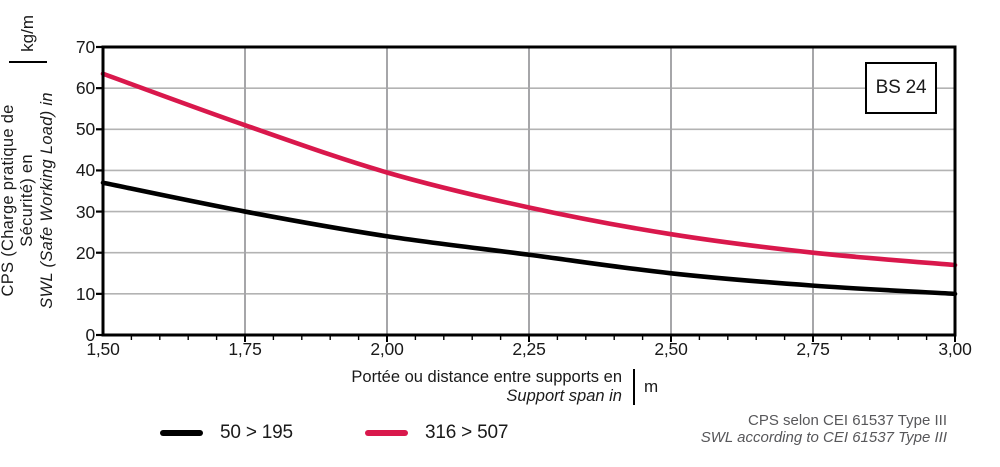 The image size is (1000, 467). I want to click on y-tick-label: 70, so click(85, 47).